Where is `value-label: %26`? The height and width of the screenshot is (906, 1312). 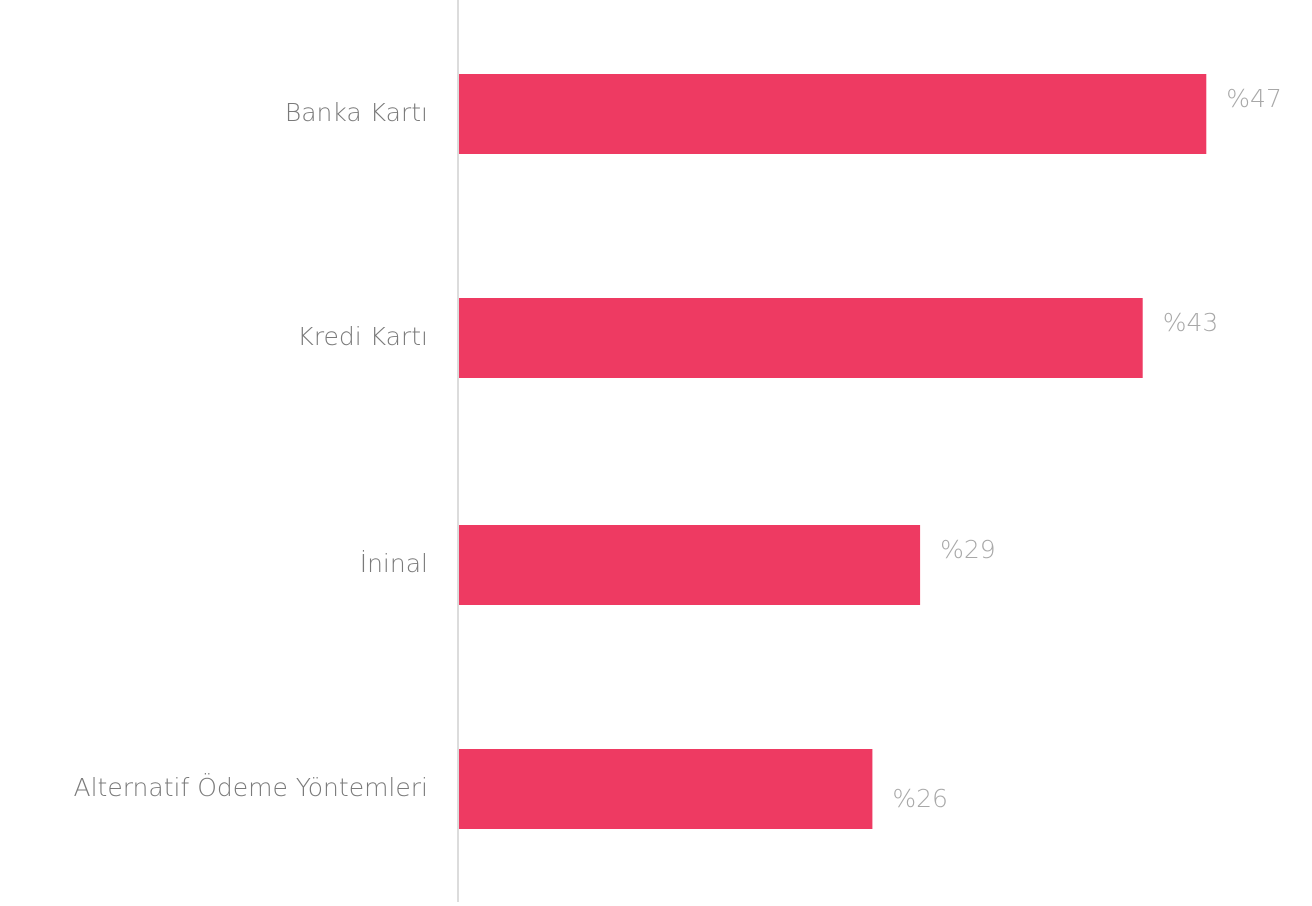
value-label: %26 is located at coordinates (920, 798).